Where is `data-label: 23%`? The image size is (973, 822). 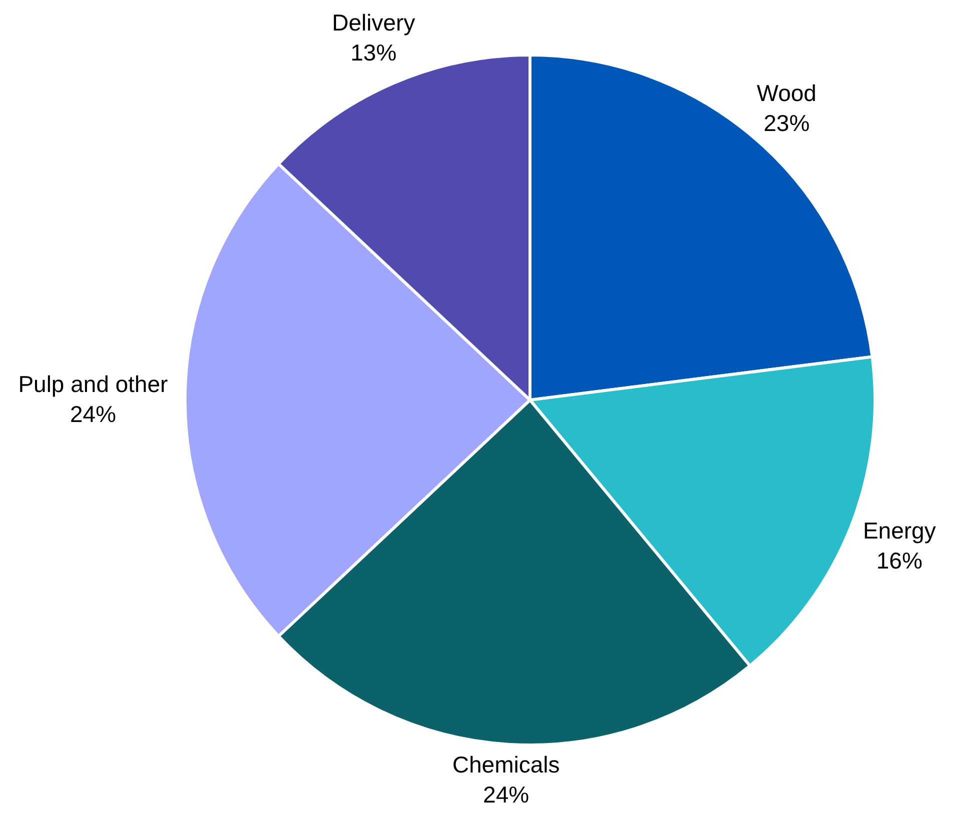
data-label: 23% is located at coordinates (787, 123).